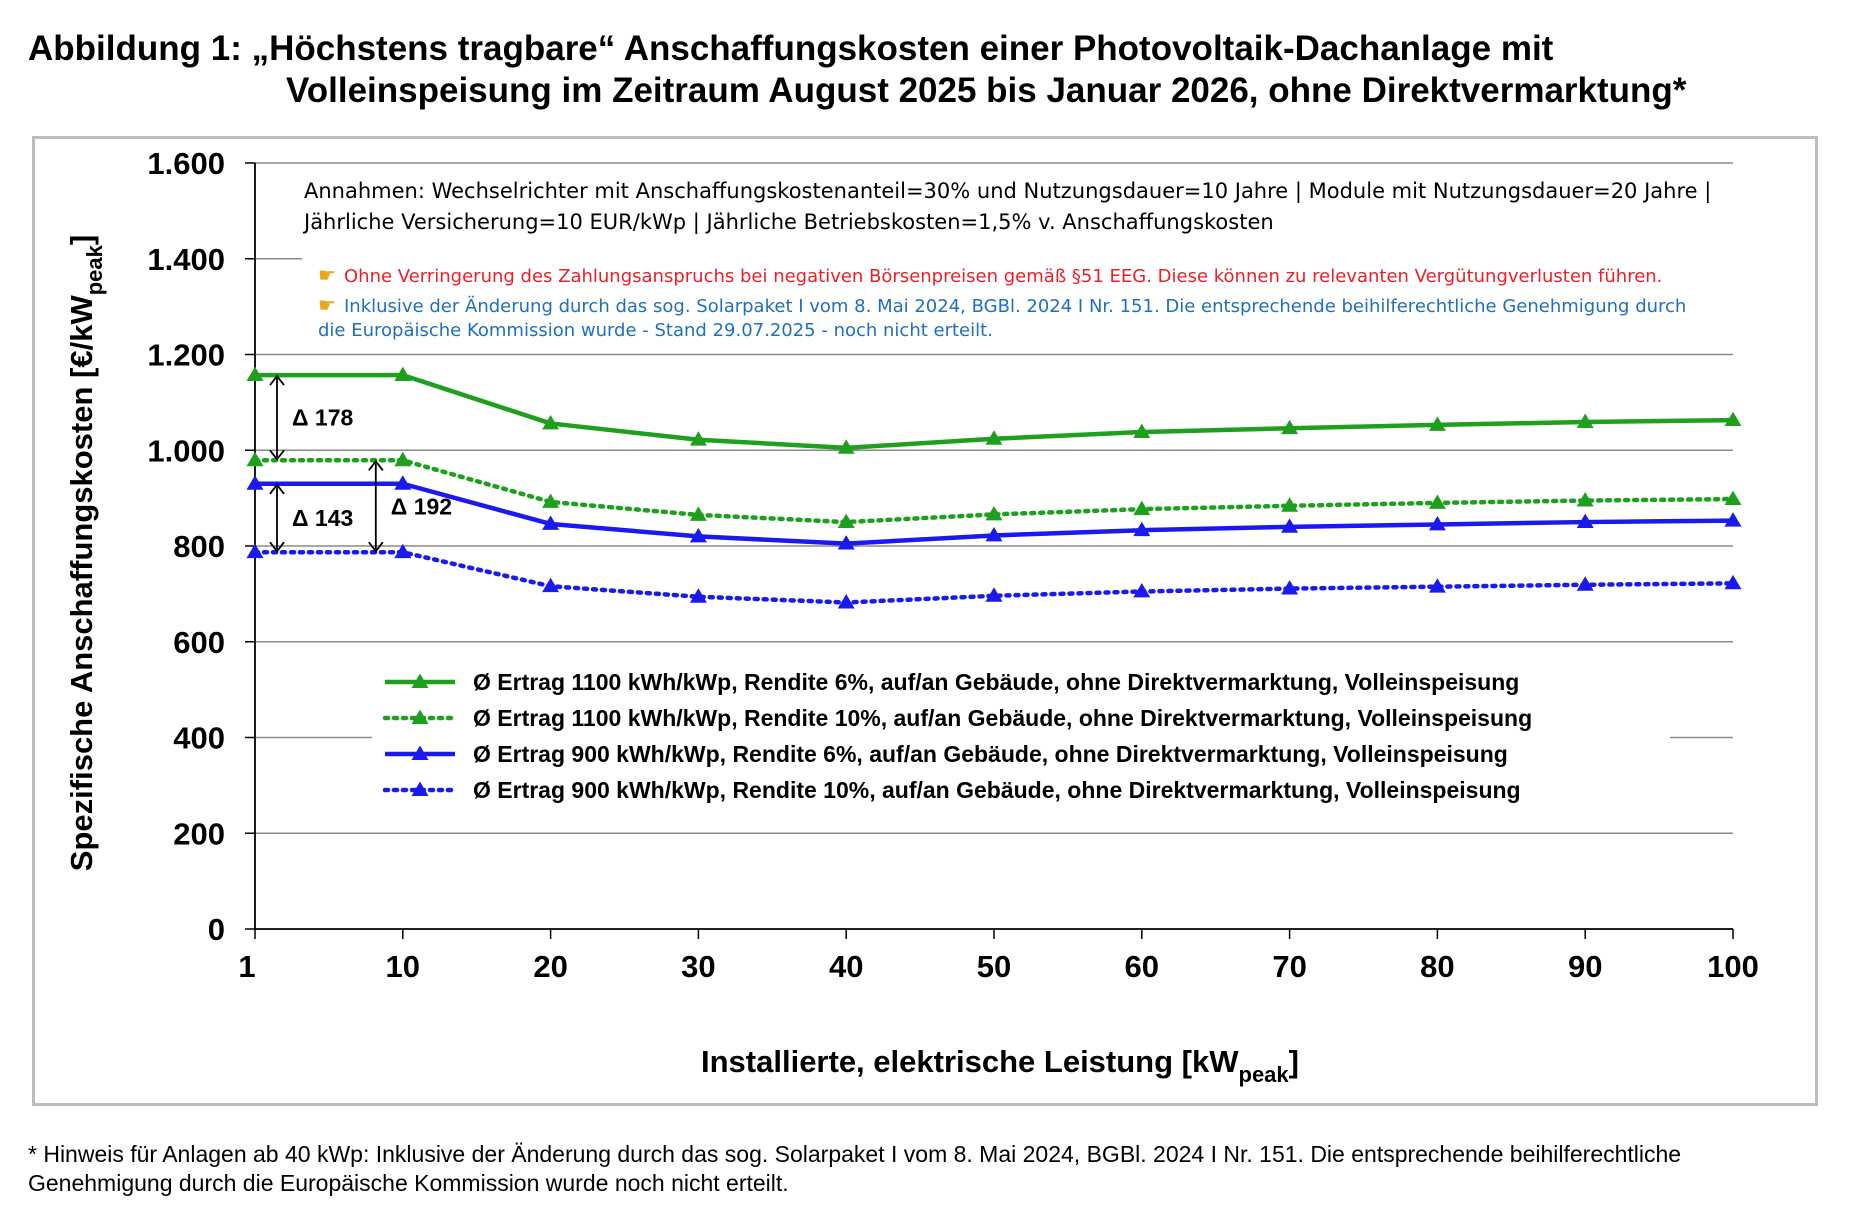 This screenshot has height=1214, width=1876. What do you see at coordinates (322, 518) in the screenshot?
I see `delta-label: Δ 143` at bounding box center [322, 518].